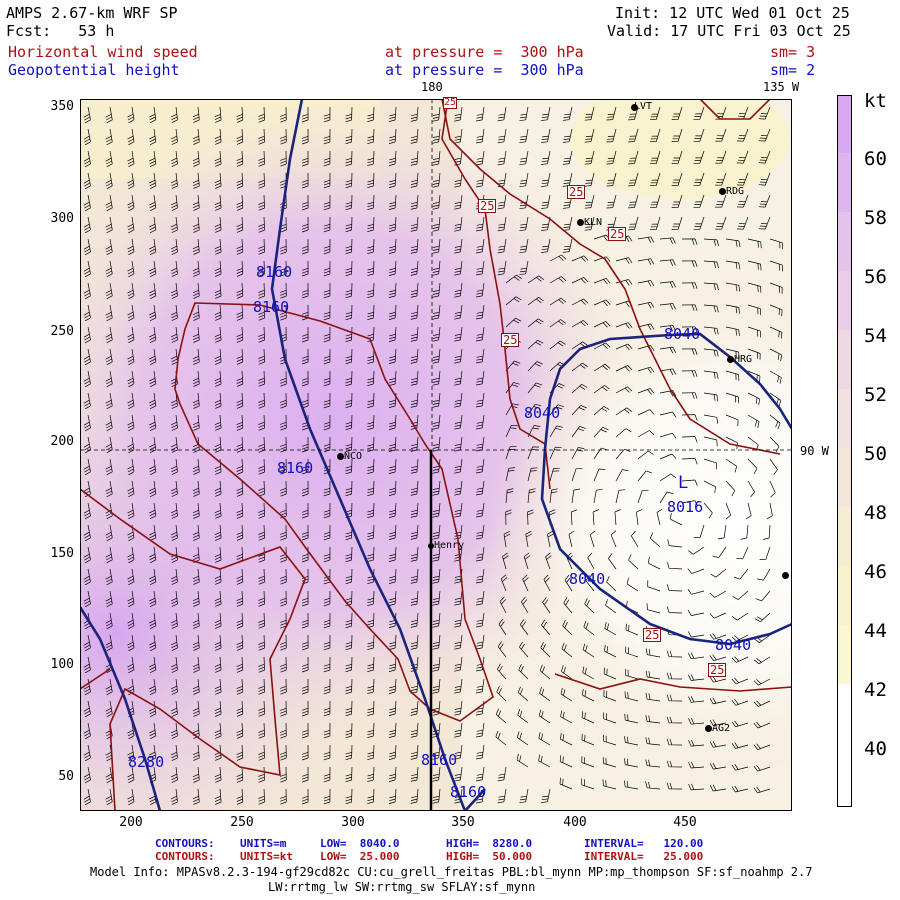 The image size is (900, 900). Describe the element at coordinates (62, 553) in the screenshot. I see `y-tick-label: 150` at that location.